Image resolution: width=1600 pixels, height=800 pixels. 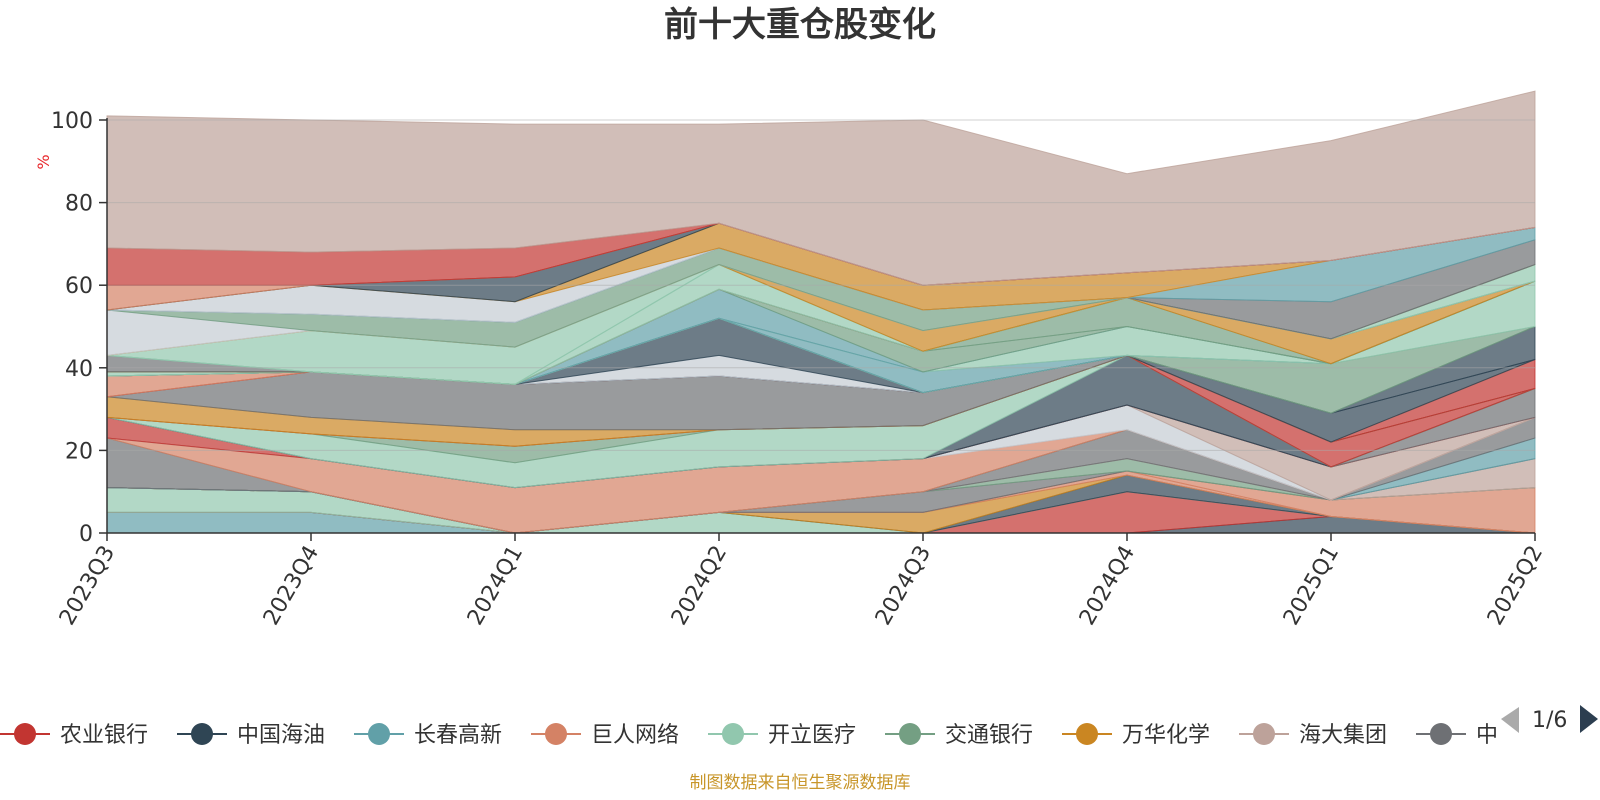 What do you see at coordinates (104, 735) in the screenshot?
I see `legend-label: 农业银行` at bounding box center [104, 735].